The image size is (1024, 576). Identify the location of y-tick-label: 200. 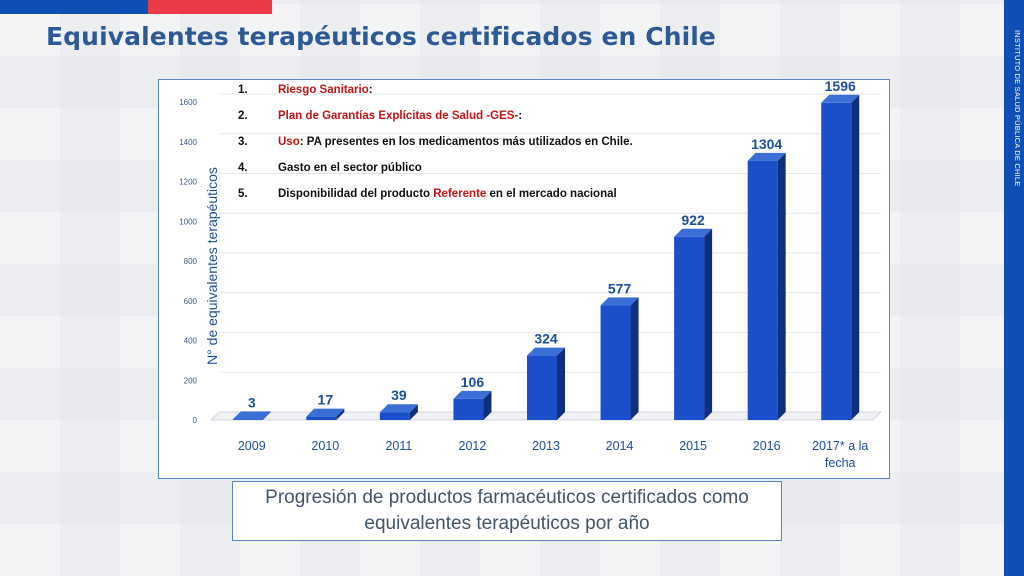
(191, 380).